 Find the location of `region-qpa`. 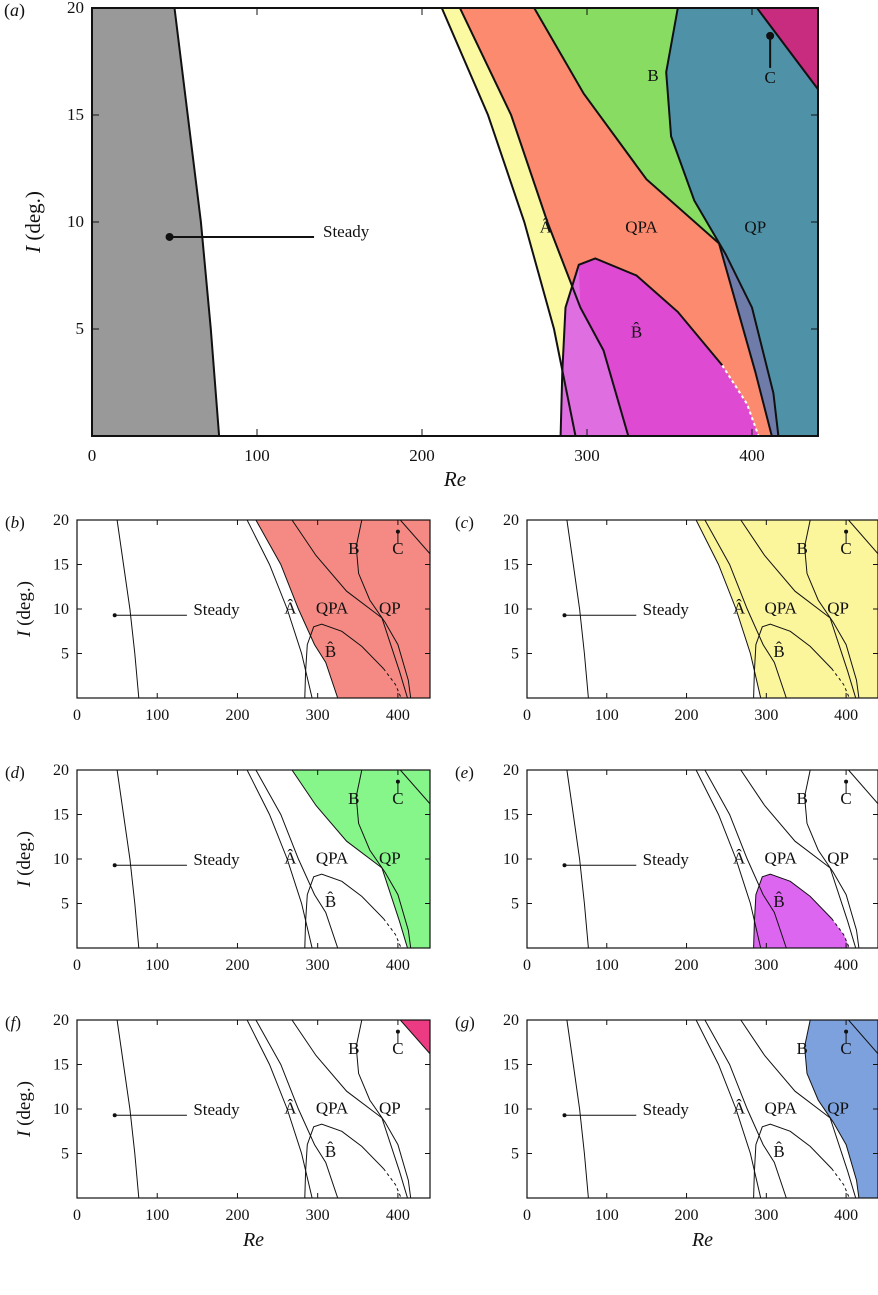

region-qpa is located at coordinates (615, 222).